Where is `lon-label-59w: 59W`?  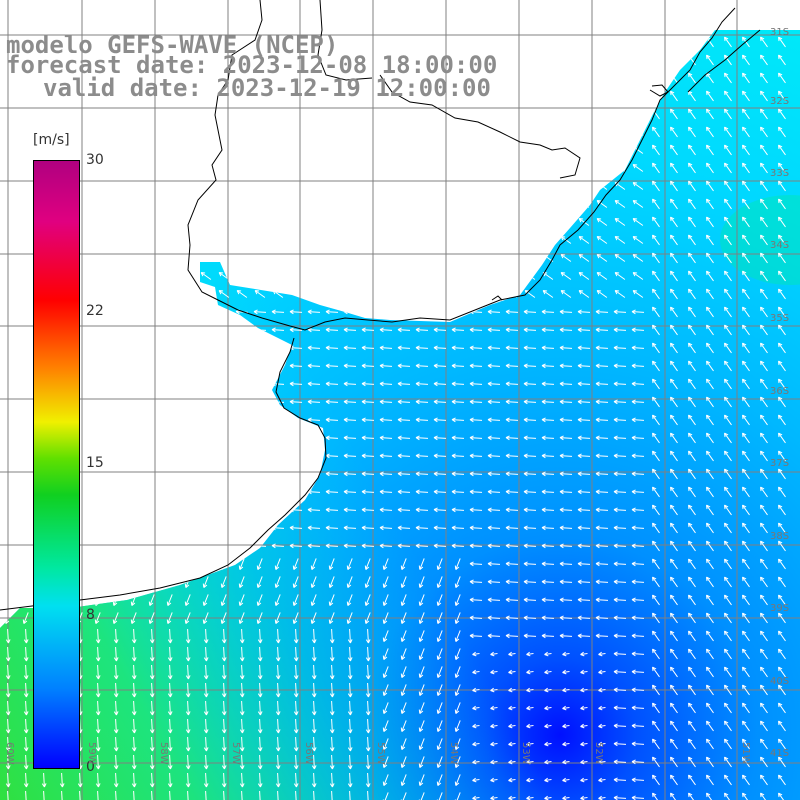
lon-label-59w: 59W is located at coordinates (91, 753).